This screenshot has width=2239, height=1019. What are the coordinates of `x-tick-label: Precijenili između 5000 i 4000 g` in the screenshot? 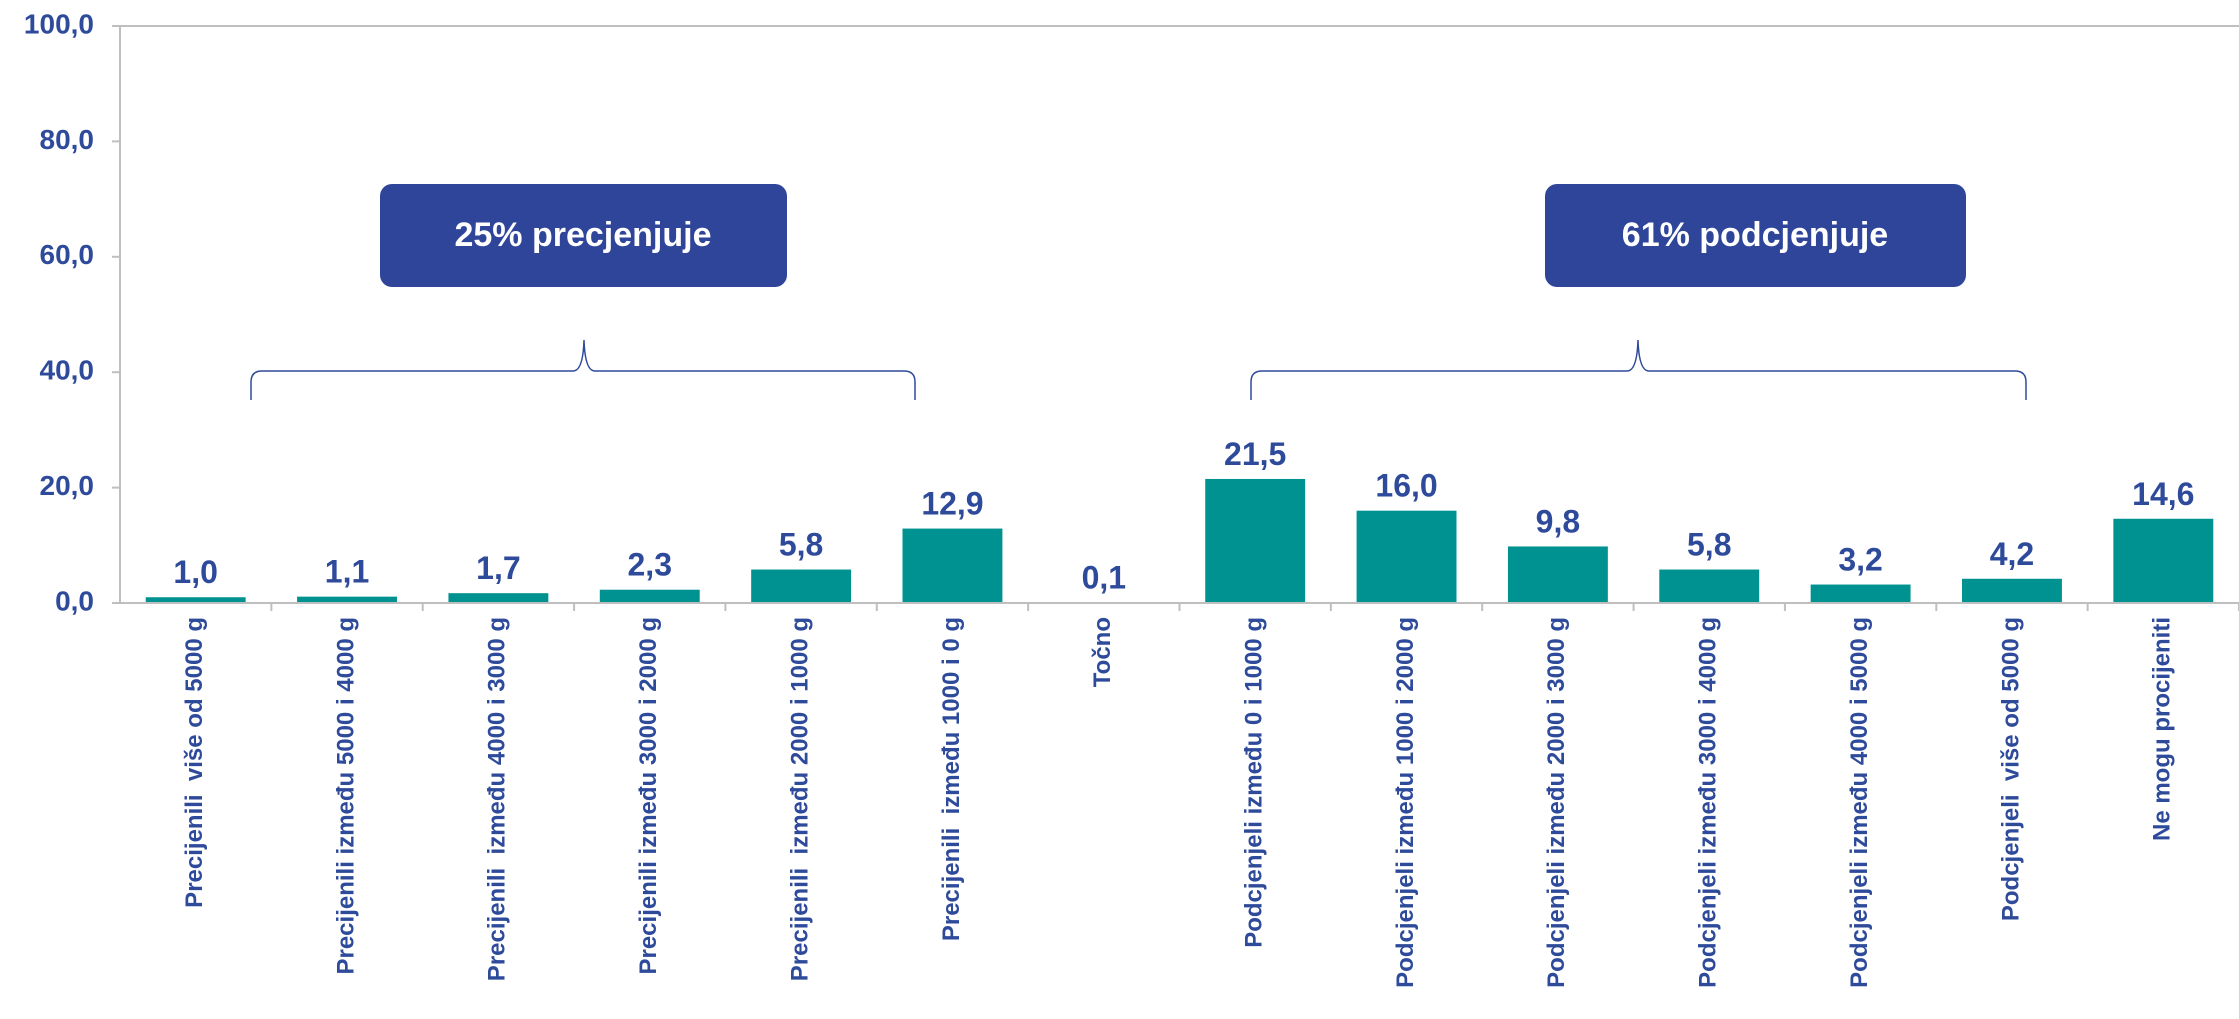 It's located at (345, 796).